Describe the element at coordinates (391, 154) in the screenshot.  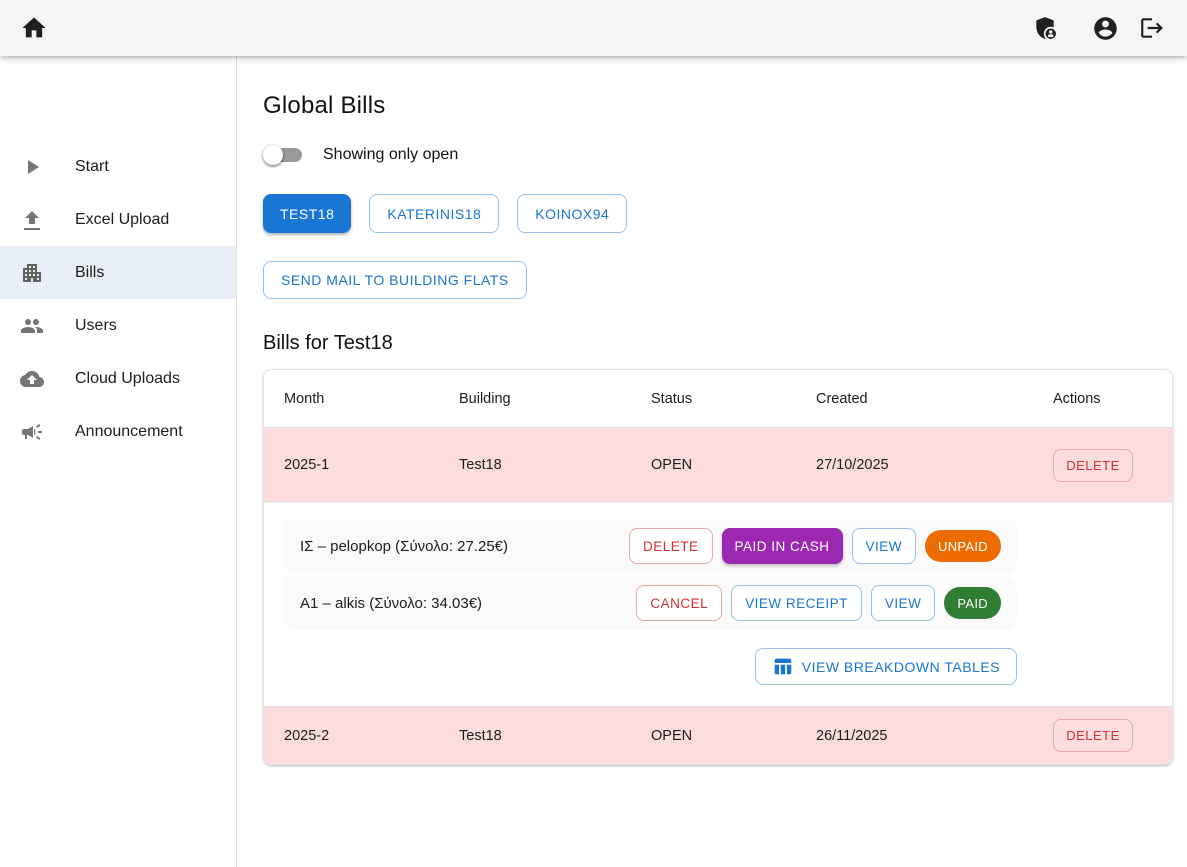
I see `toggle-label: Showing only open` at that location.